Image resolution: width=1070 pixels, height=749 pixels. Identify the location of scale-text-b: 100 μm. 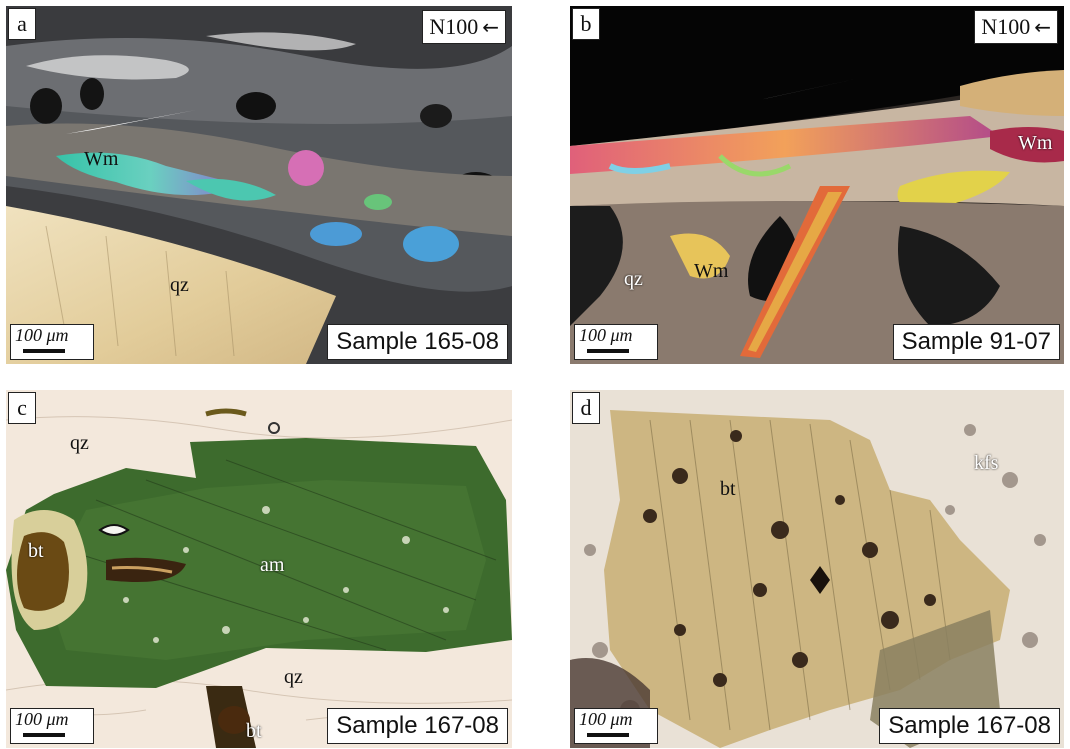
(606, 335).